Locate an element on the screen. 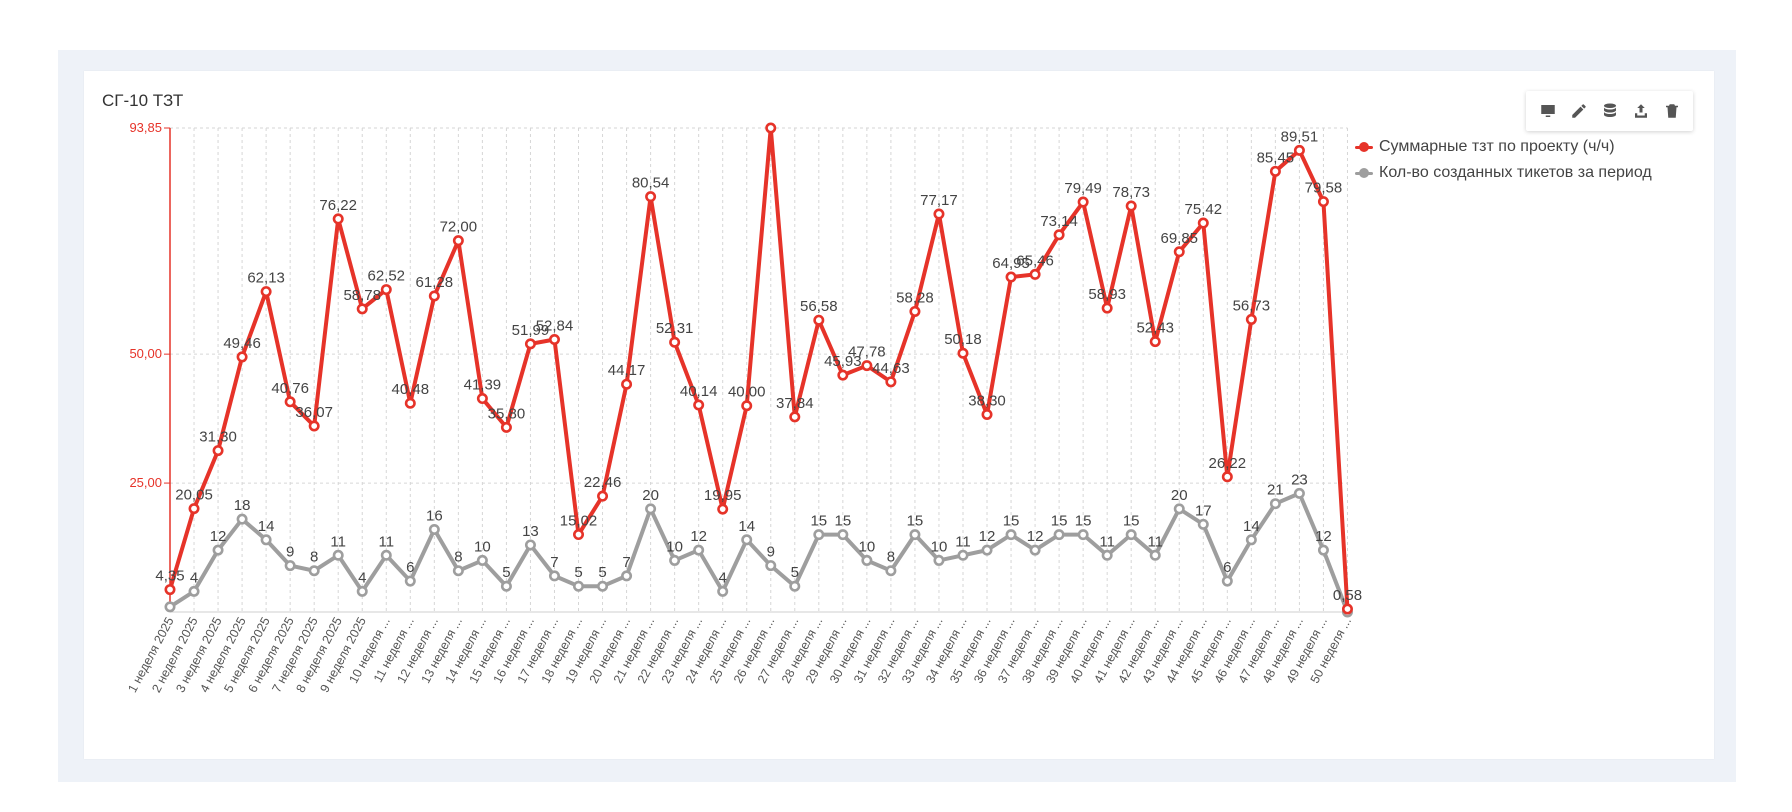 This screenshot has height=812, width=1792. export-button is located at coordinates (1641, 111).